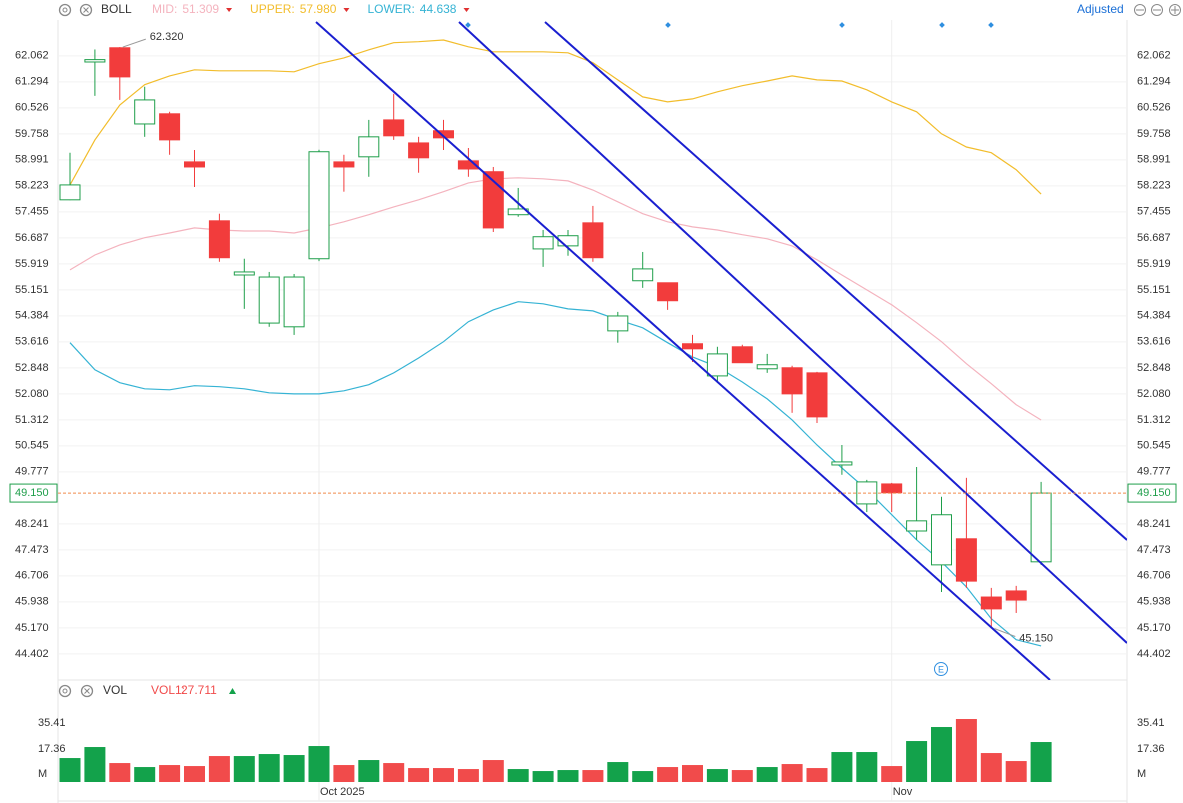 Image resolution: width=1183 pixels, height=803 pixels. I want to click on y-tick-label: 56.687, so click(1154, 238).